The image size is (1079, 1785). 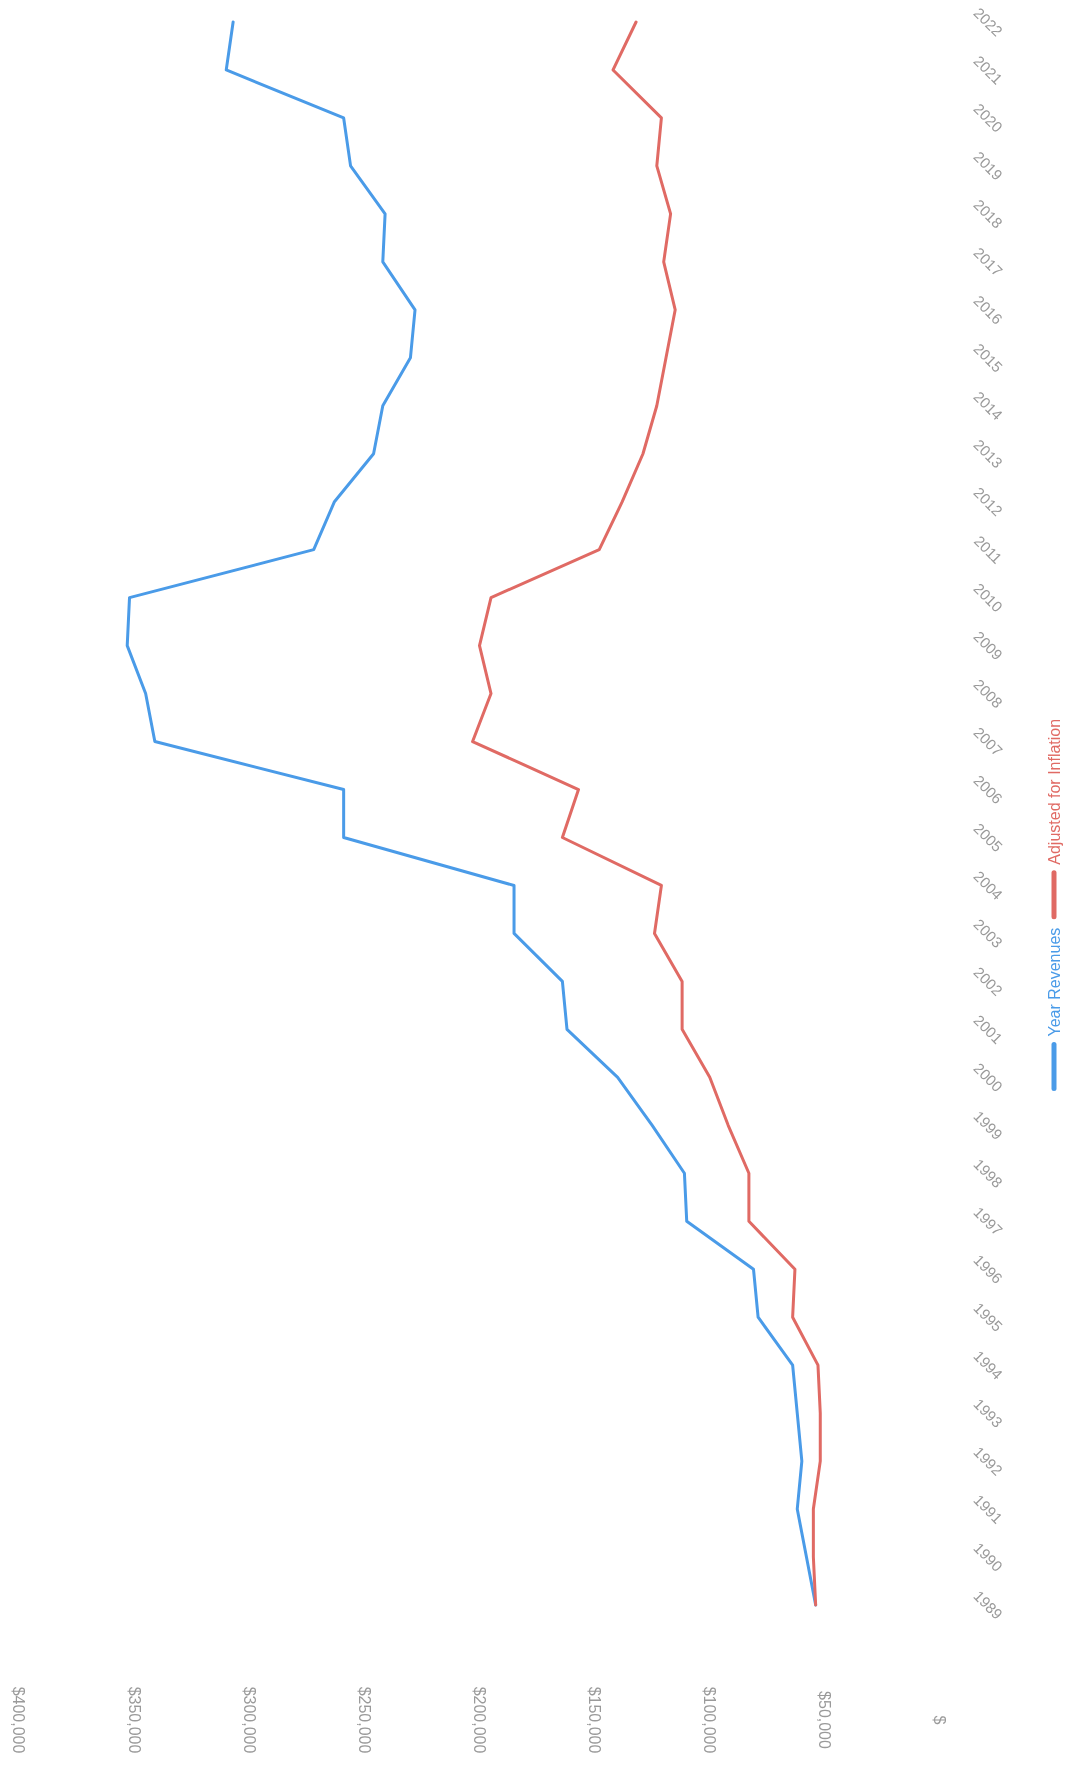 What do you see at coordinates (19, 1720) in the screenshot?
I see `x-tick-label: $400,000` at bounding box center [19, 1720].